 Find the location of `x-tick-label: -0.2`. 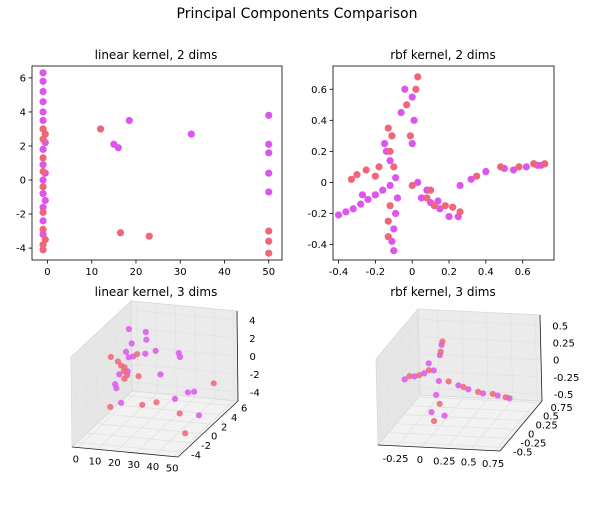

x-tick-label: -0.2 is located at coordinates (376, 272).